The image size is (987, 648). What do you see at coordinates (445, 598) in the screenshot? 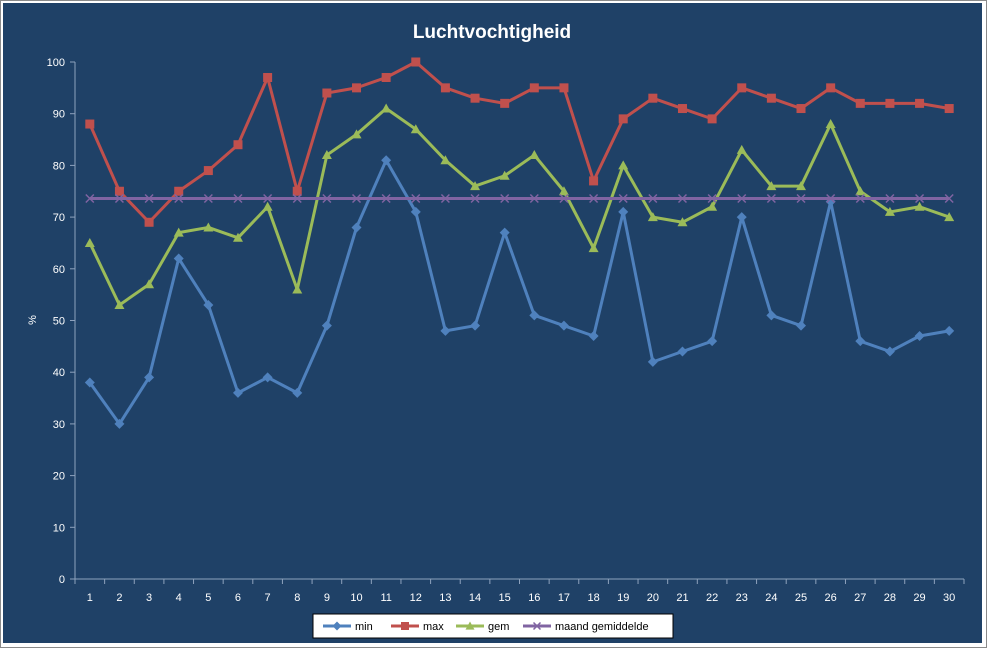
I see `x-tick-label: 13` at bounding box center [445, 598].